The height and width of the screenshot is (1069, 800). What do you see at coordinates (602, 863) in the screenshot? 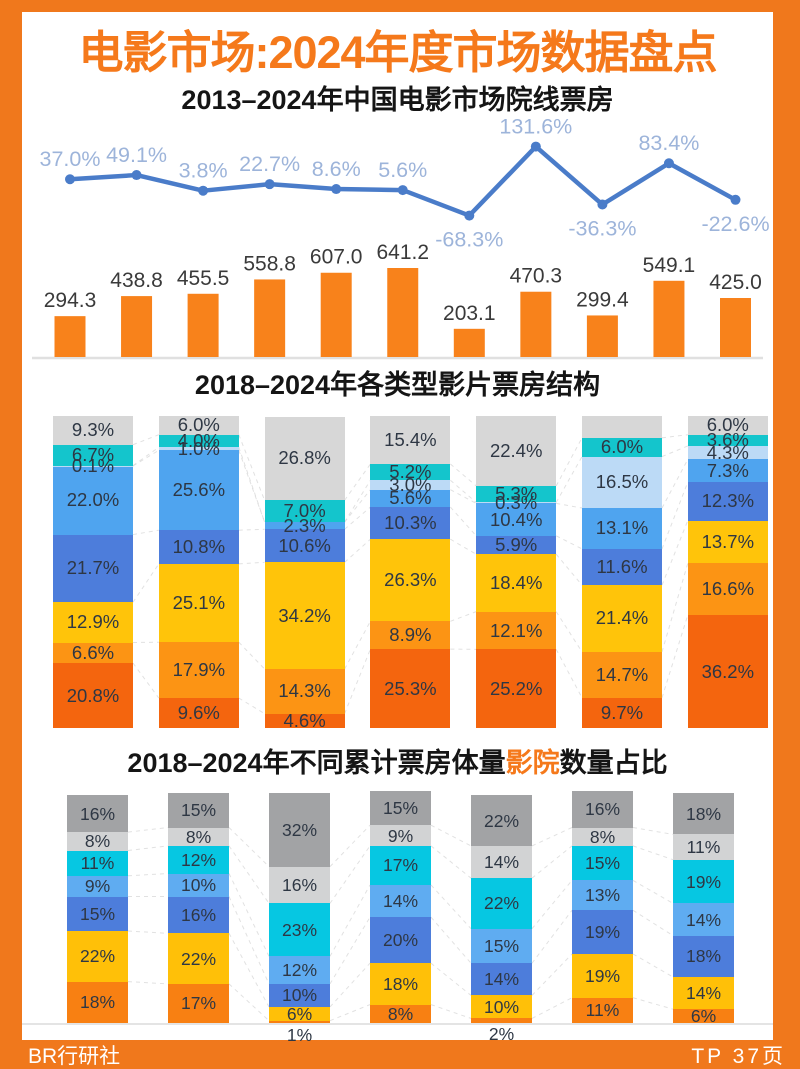
I see `segment-label: 15%` at bounding box center [602, 863].